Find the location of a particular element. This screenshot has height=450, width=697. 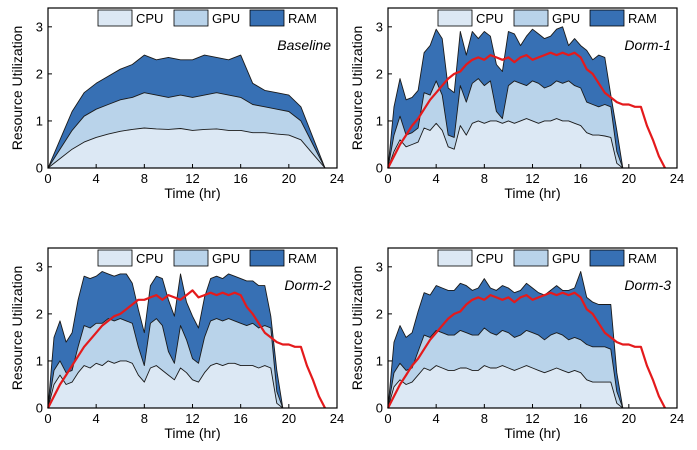

panel-title: Dorm-3 is located at coordinates (647, 285).